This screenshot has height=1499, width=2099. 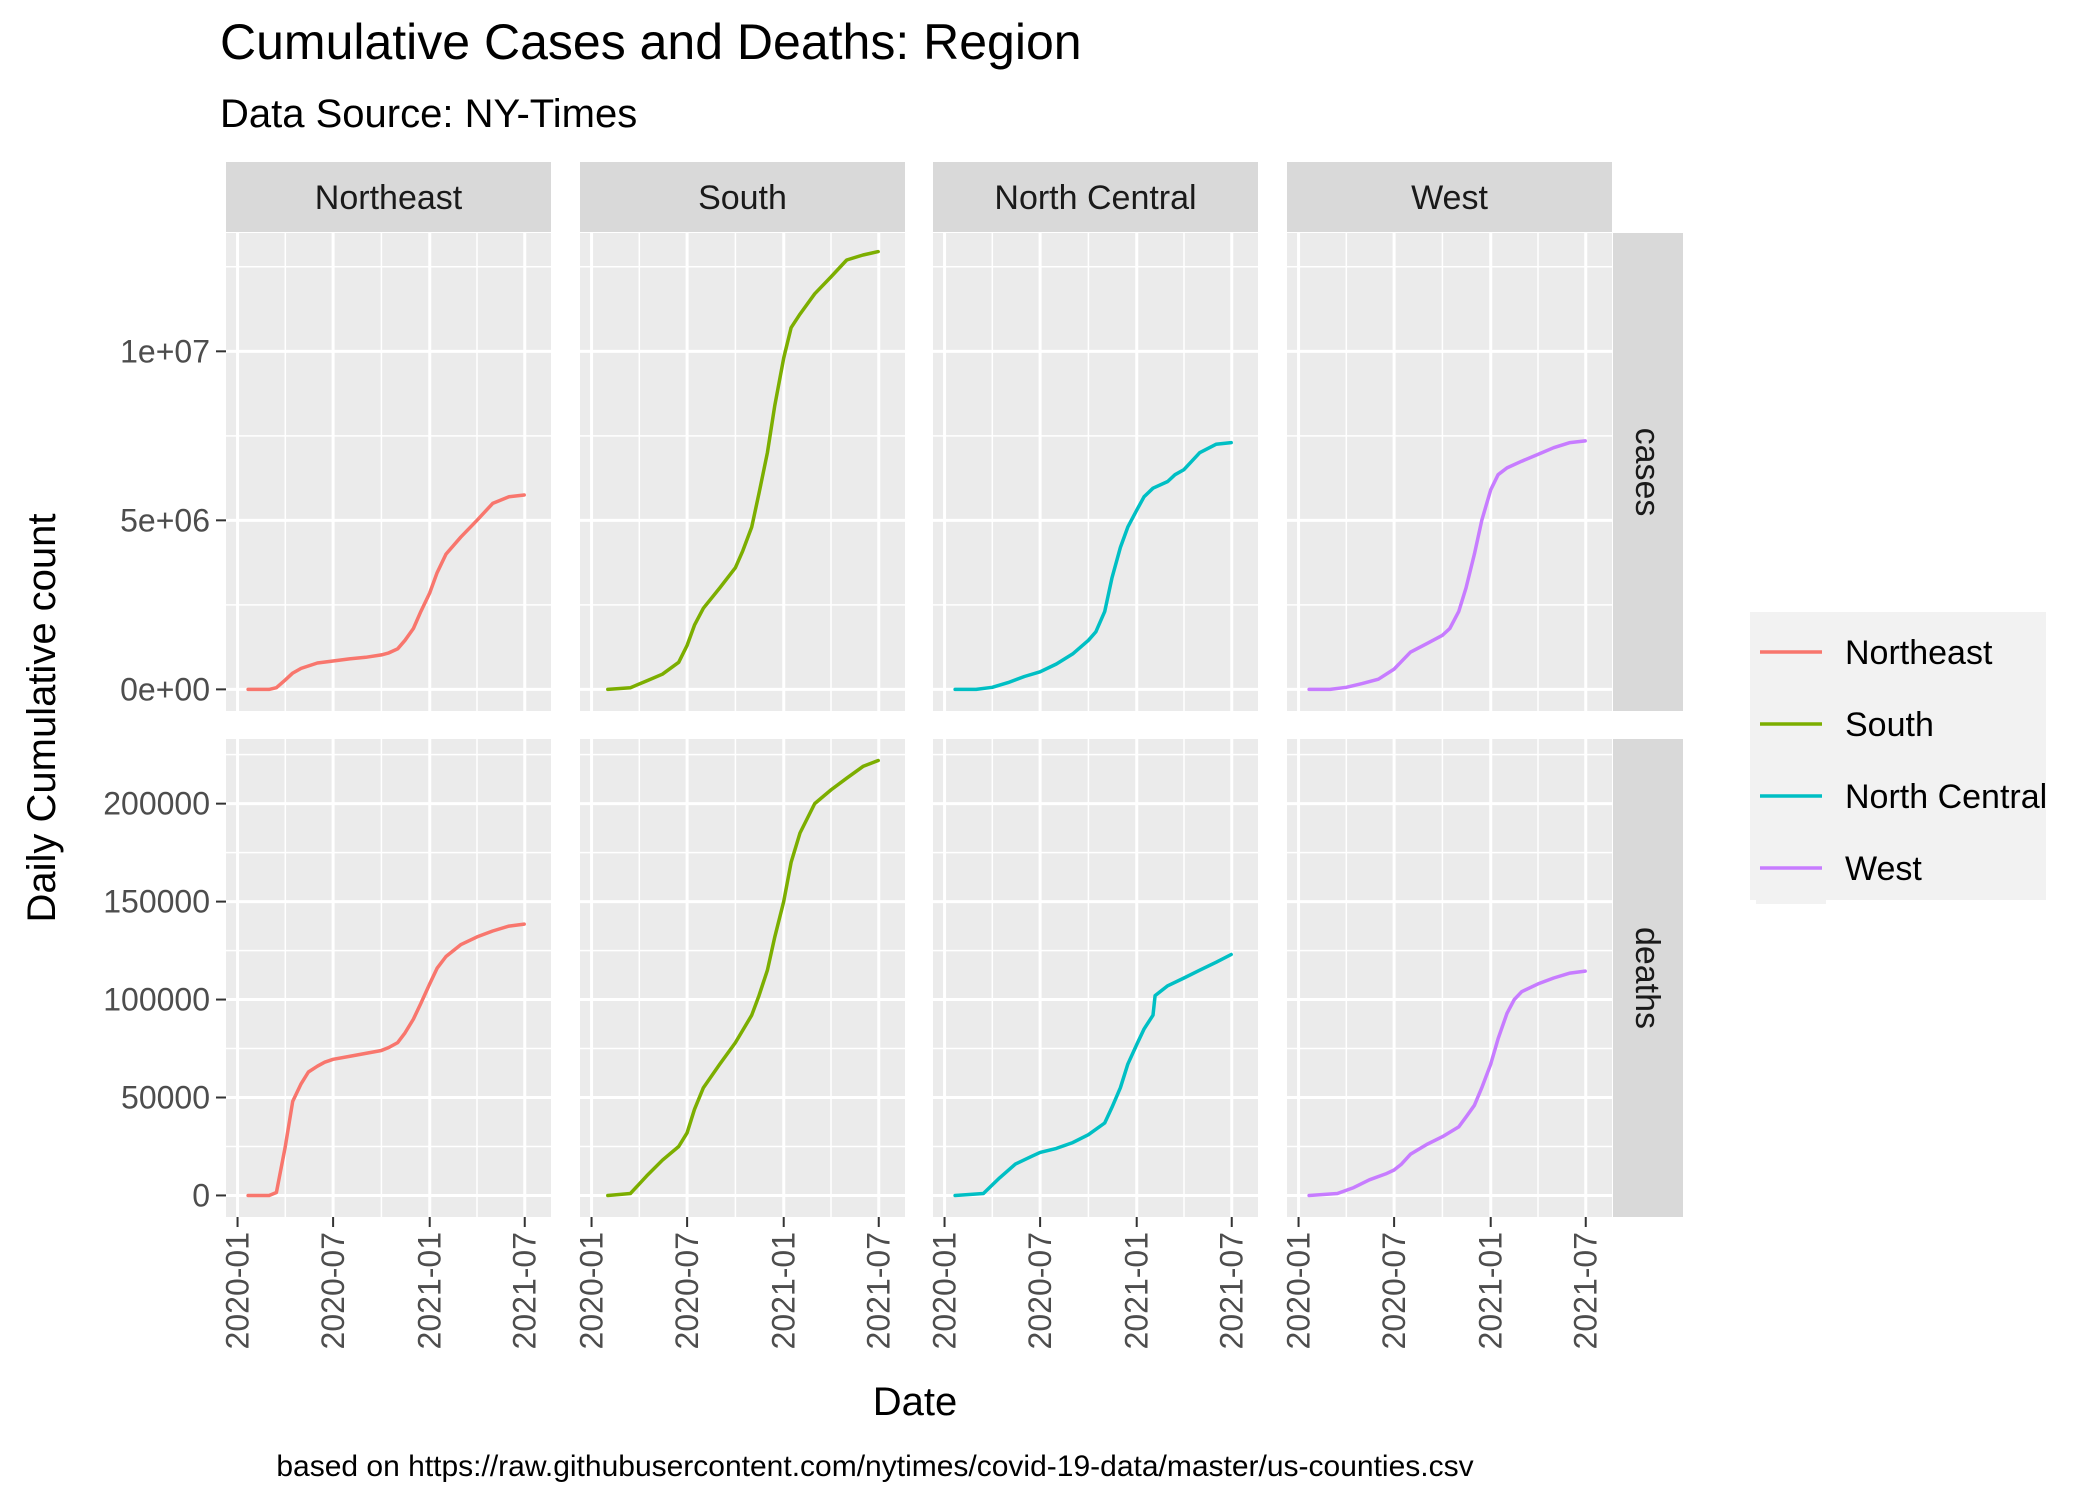 What do you see at coordinates (915, 1402) in the screenshot?
I see `x-axis-title: Date` at bounding box center [915, 1402].